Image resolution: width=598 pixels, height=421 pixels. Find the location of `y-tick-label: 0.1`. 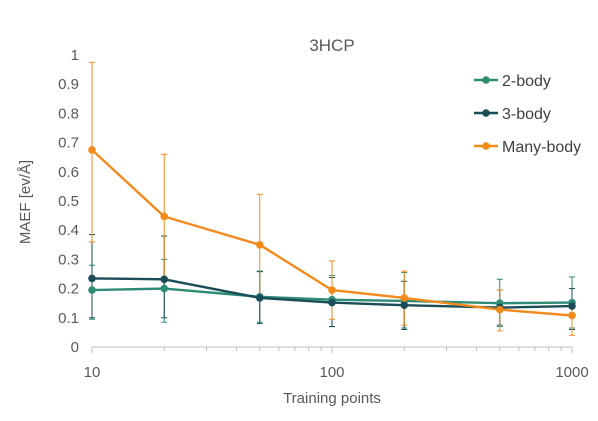

y-tick-label: 0.1 is located at coordinates (68, 318).